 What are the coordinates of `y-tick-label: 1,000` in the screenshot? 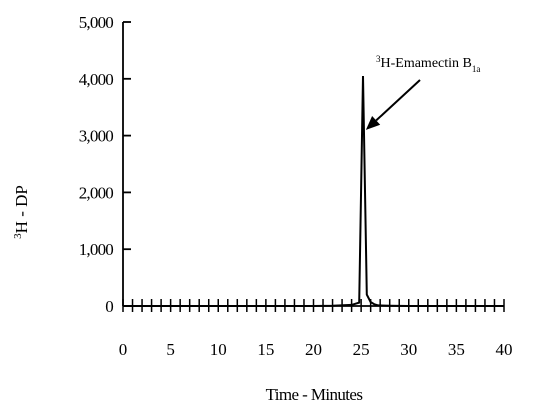 It's located at (96, 249).